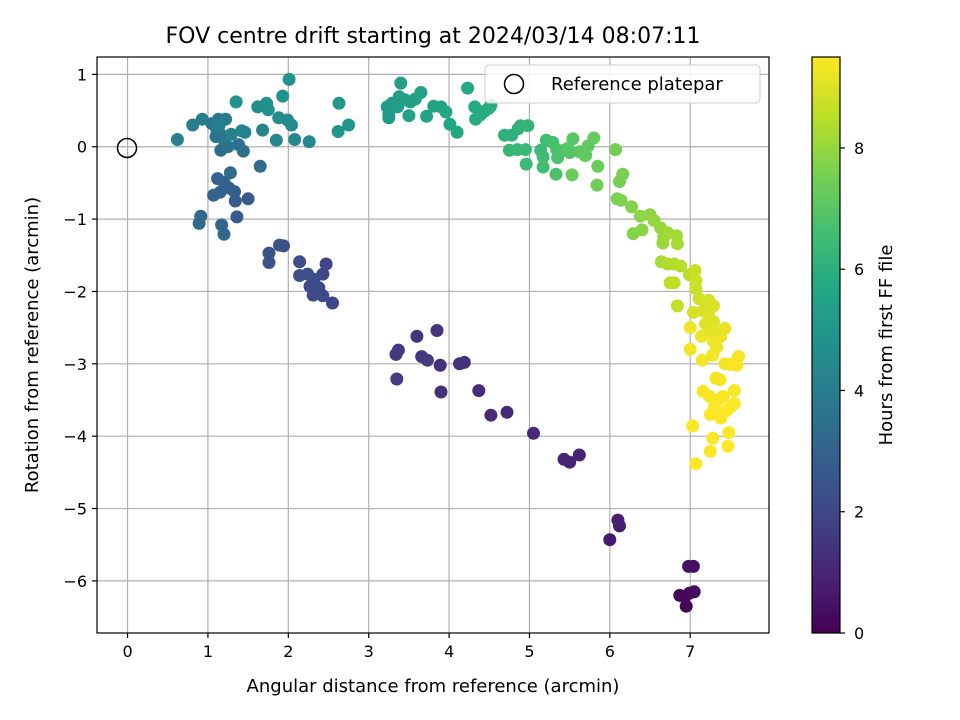 The image size is (960, 720). Describe the element at coordinates (75, 291) in the screenshot. I see `y-tick-label: −2` at that location.